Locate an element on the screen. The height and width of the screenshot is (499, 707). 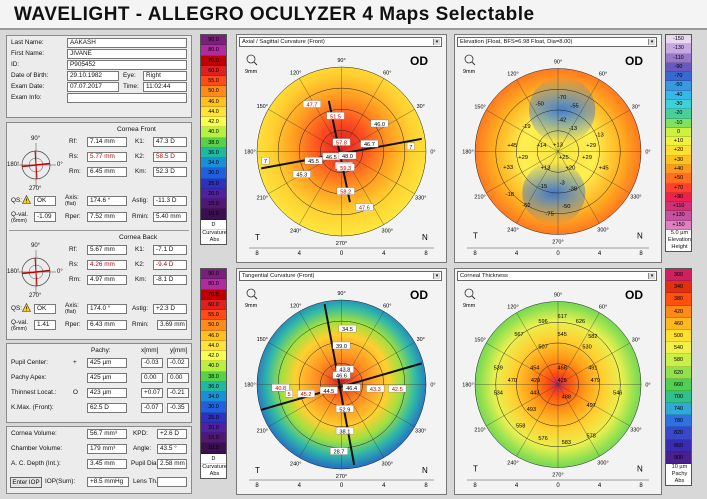
front-deg90: 90° is located at coordinates (36, 139).